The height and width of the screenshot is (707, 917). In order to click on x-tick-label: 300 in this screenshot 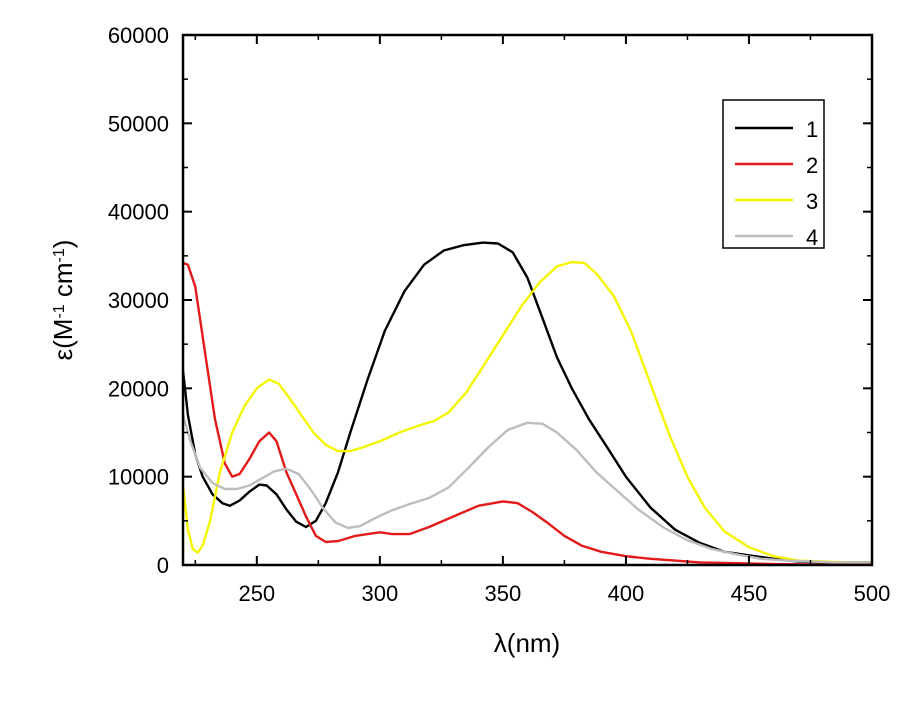, I will do `click(379, 593)`.